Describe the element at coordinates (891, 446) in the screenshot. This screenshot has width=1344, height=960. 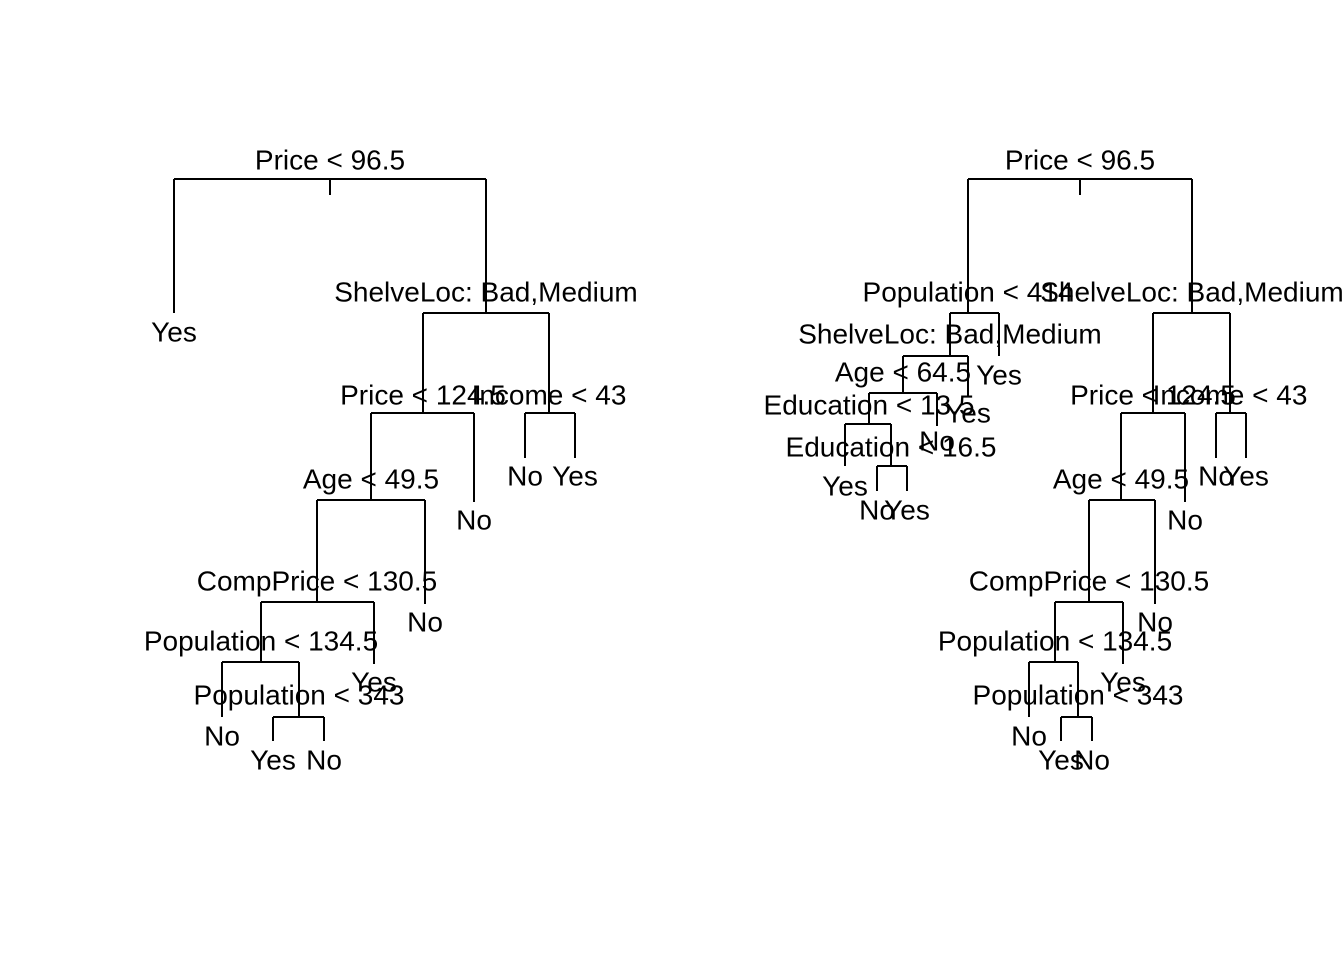
I see `node-label: Education < 16.5` at that location.